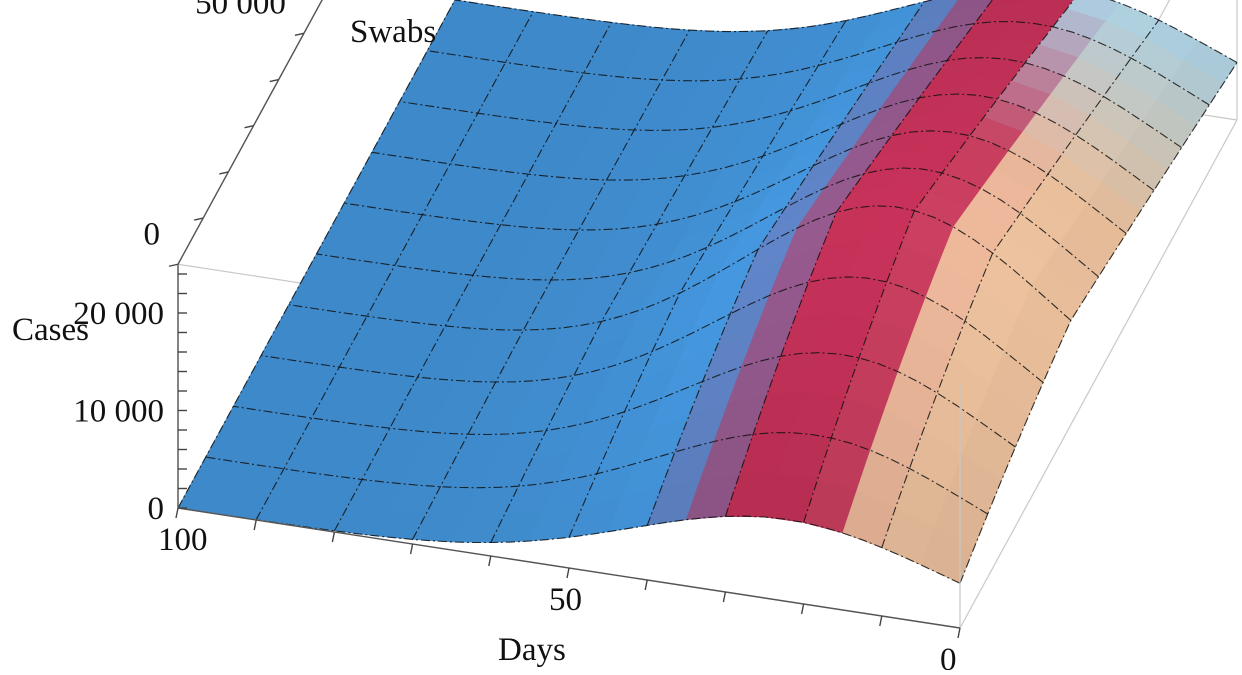  I want to click on x-tick-label: 100, so click(183, 540).